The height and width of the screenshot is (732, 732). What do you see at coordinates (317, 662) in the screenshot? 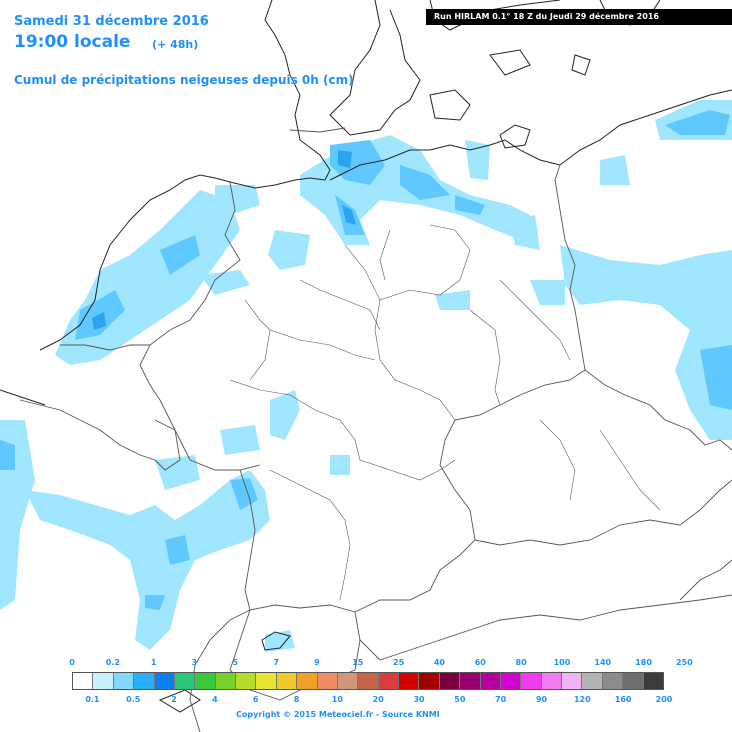
I see `legend-upper-label: 9` at bounding box center [317, 662].